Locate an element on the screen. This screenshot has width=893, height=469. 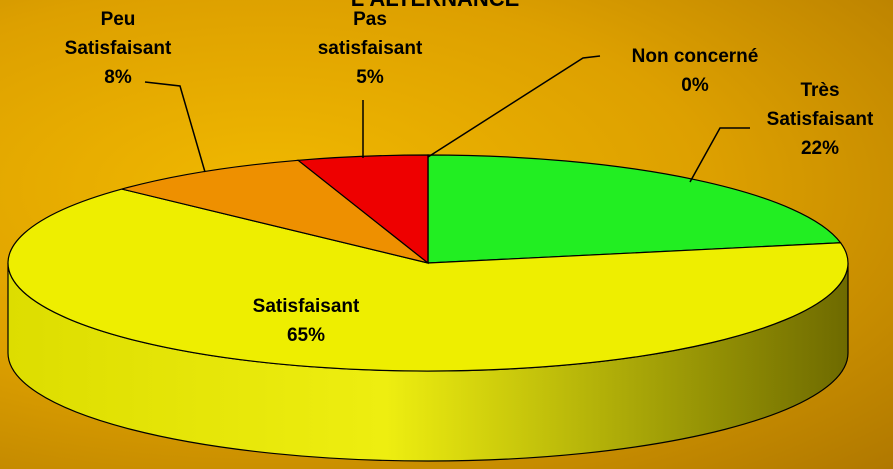
category-label: Très Satisfaisant is located at coordinates (820, 105).